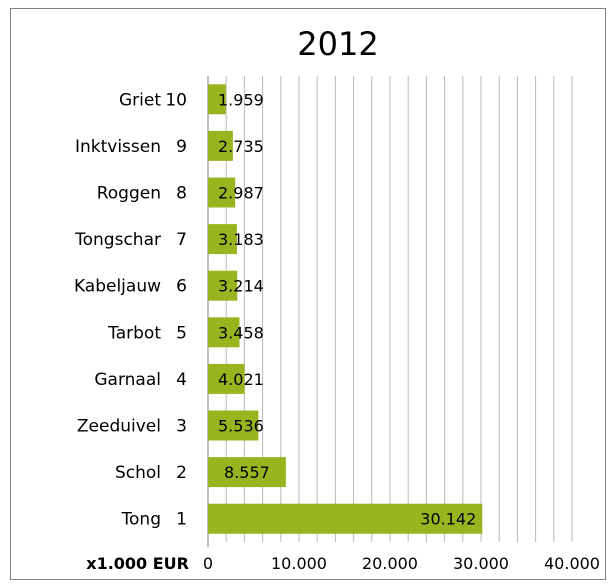 This screenshot has height=585, width=611. Describe the element at coordinates (241, 332) in the screenshot. I see `data-label: 3.458` at that location.